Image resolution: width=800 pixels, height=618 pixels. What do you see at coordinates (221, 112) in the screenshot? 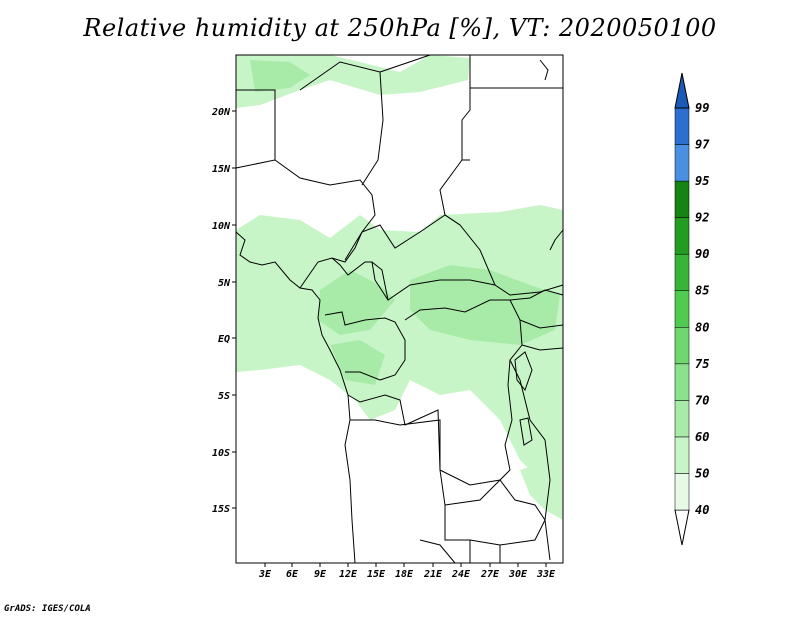
I see `lat-tick-label: 20N` at bounding box center [221, 112].